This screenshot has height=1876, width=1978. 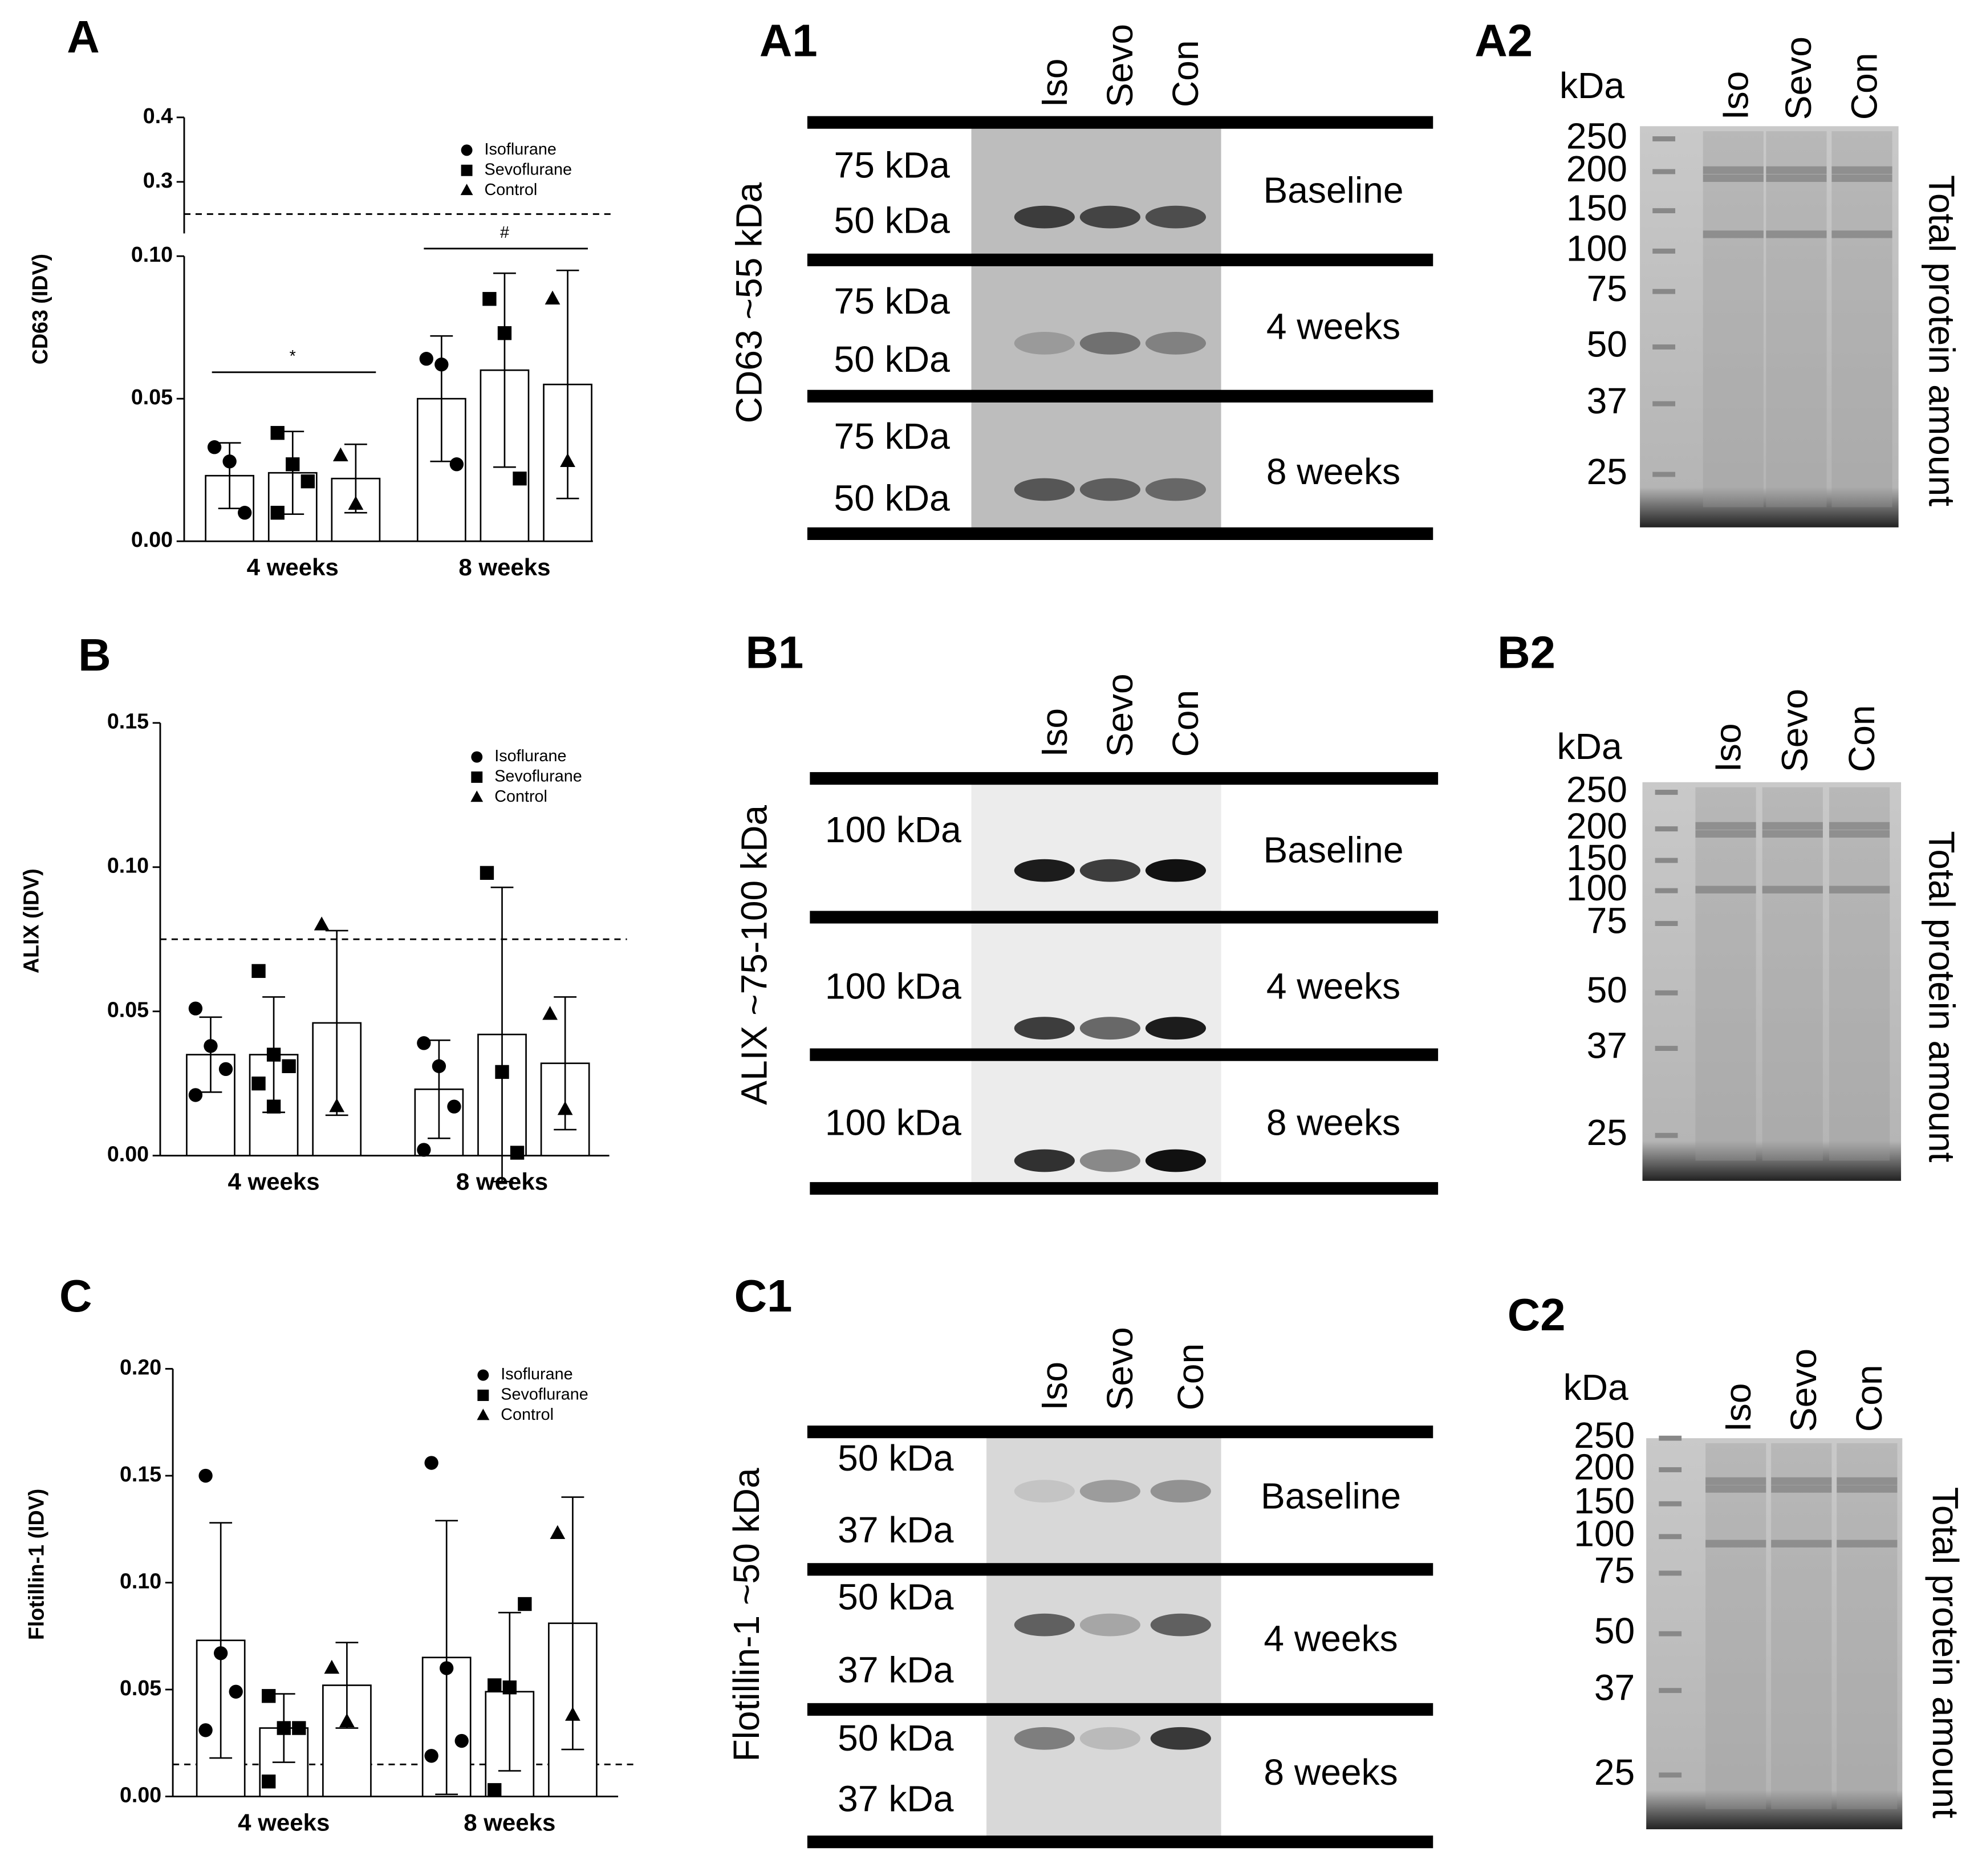 What do you see at coordinates (1615, 1773) in the screenshot?
I see `ladder-label: 25` at bounding box center [1615, 1773].